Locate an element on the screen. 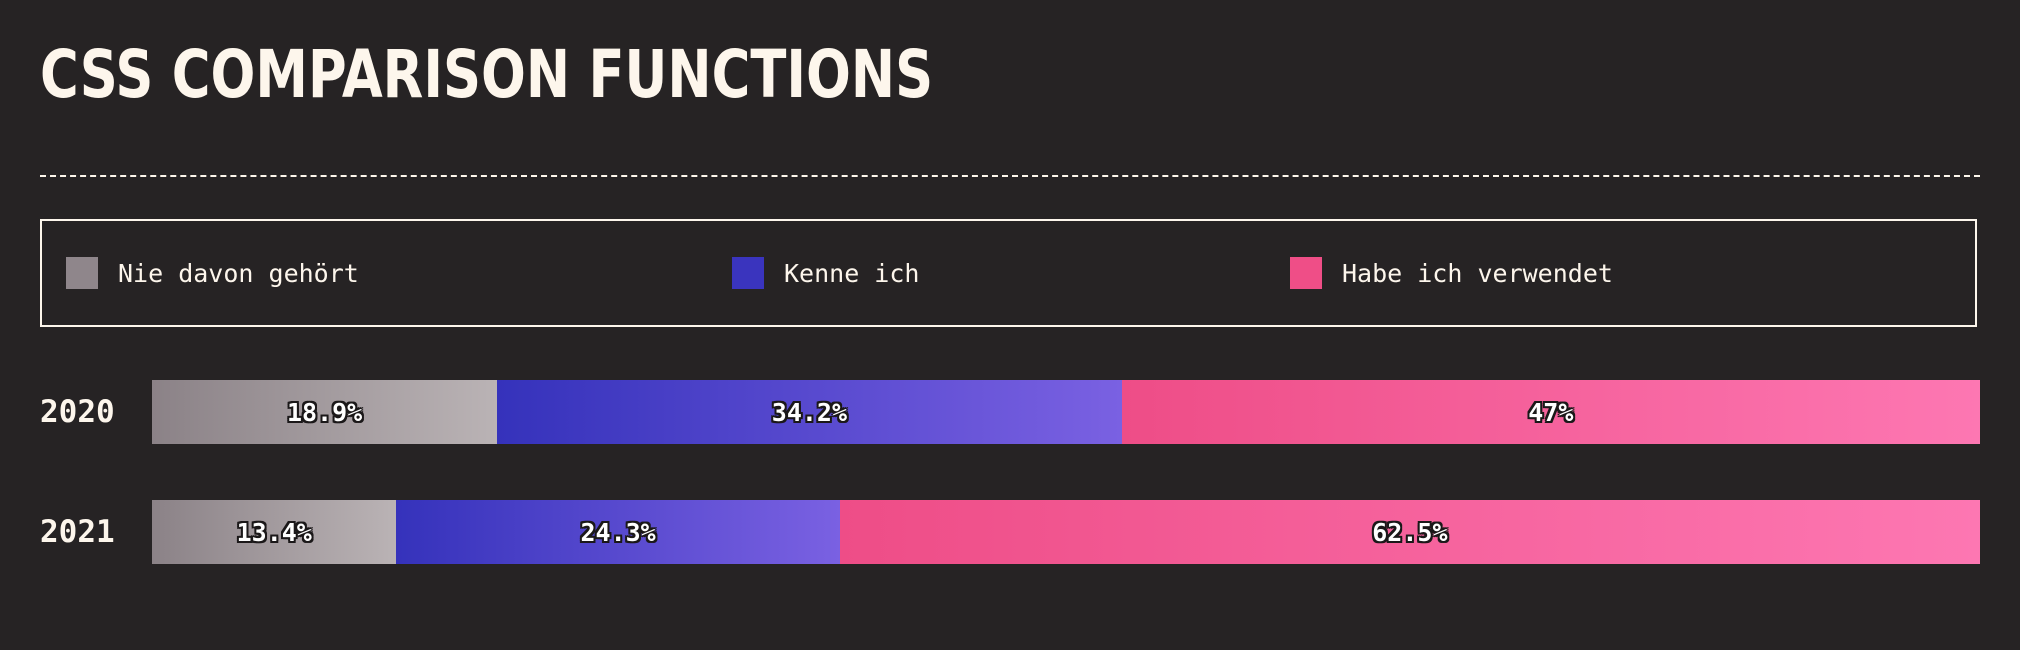 This screenshot has width=2020, height=650. chart-title: CSS COMPARISON FUNCTIONS is located at coordinates (487, 74).